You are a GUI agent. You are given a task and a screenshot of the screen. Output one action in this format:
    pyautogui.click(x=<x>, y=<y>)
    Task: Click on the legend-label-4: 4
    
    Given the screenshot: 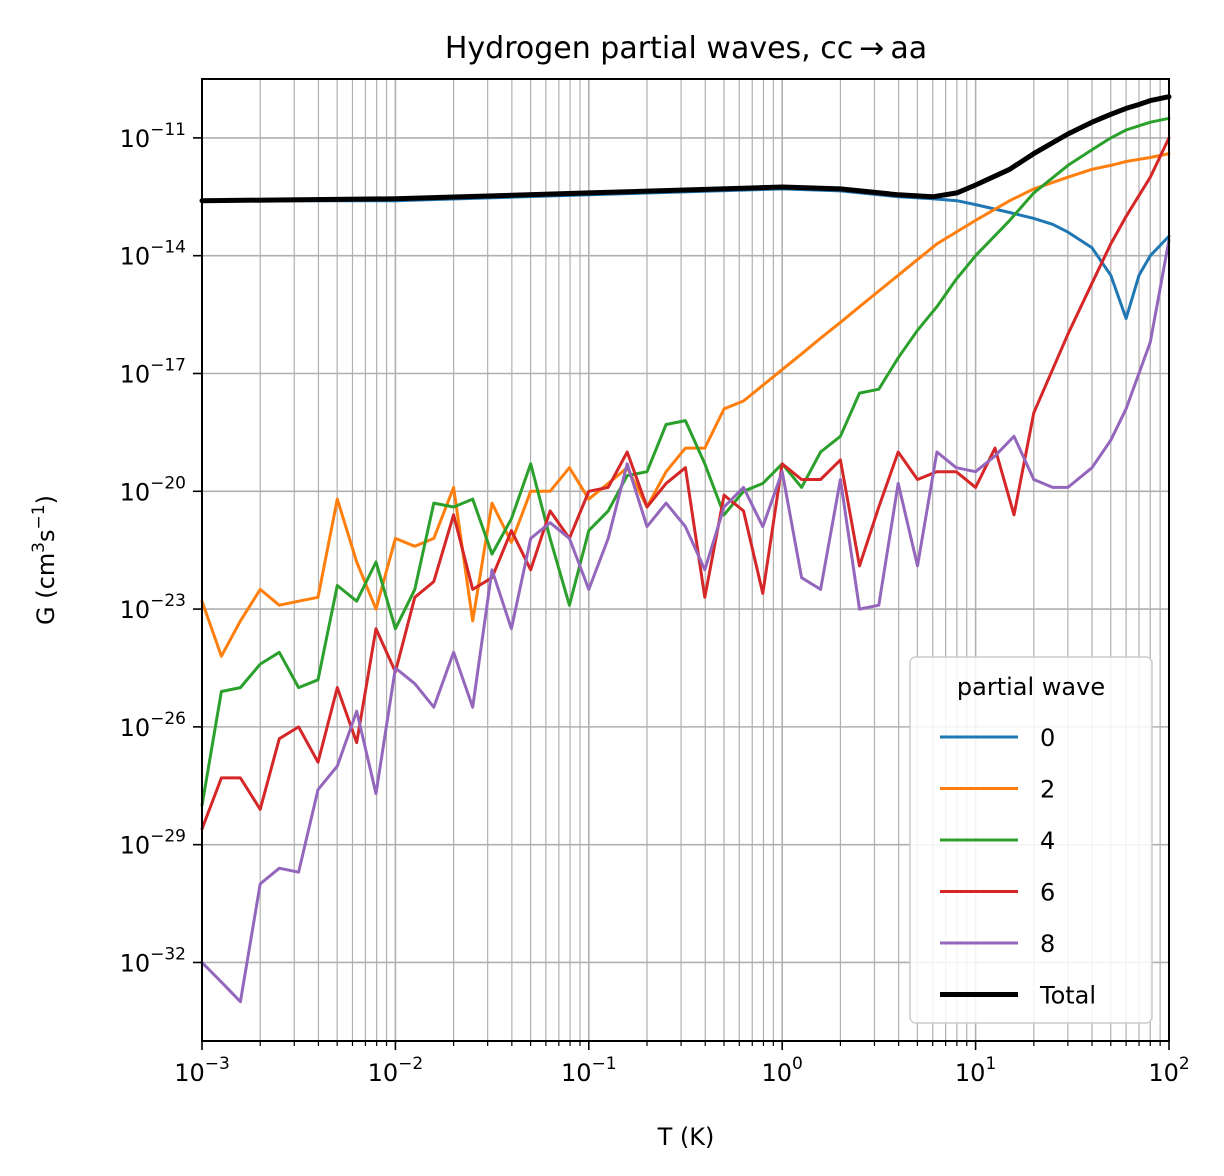 What is the action you would take?
    pyautogui.click(x=1047, y=841)
    